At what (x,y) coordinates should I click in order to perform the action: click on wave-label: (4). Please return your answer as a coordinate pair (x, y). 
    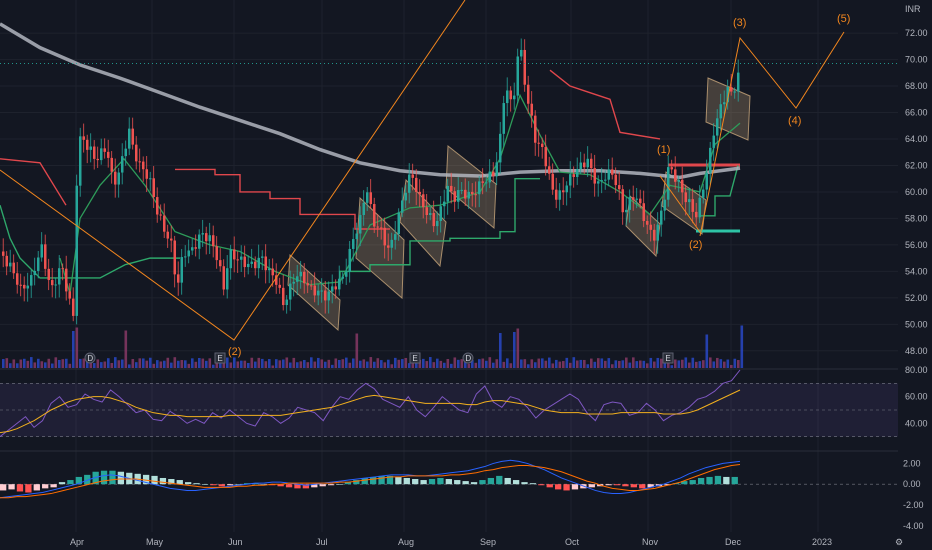
    Looking at the image, I should click on (794, 121).